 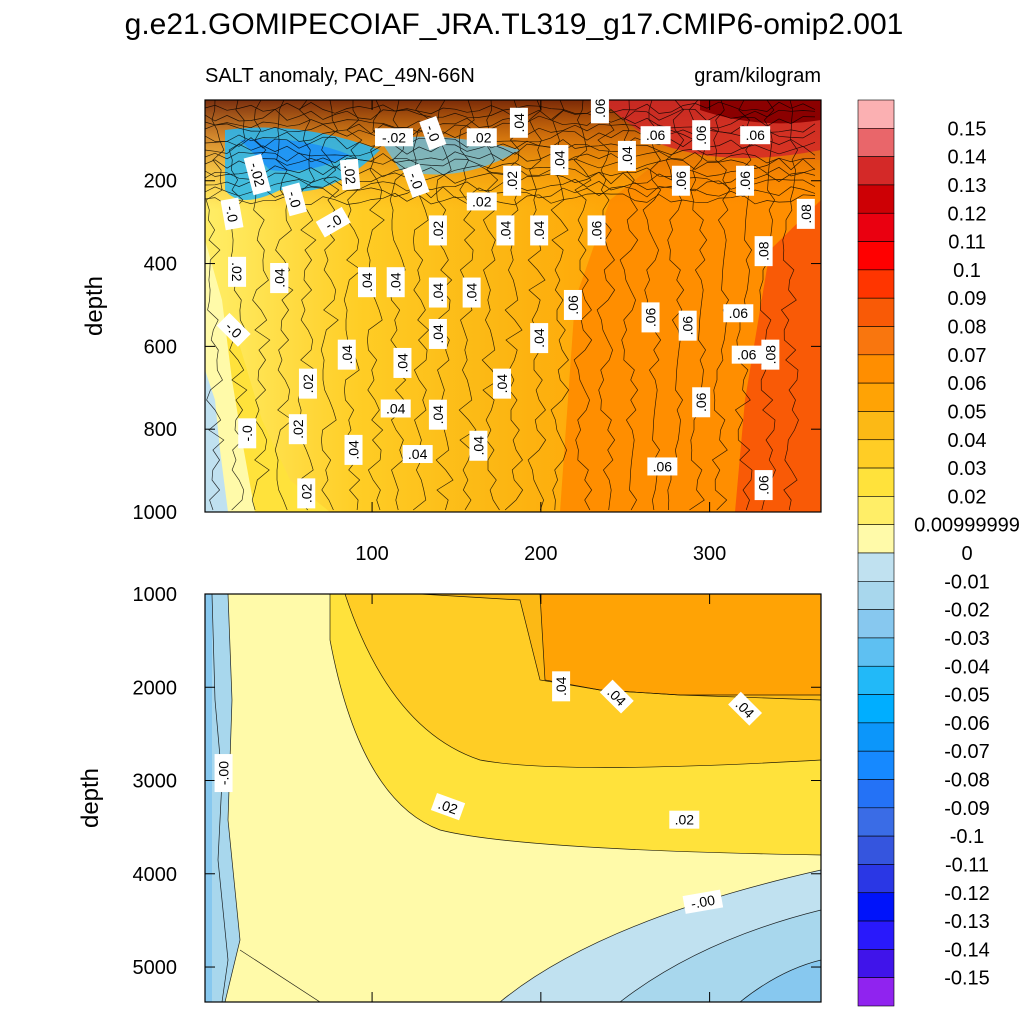 I want to click on upper-region-neg, so click(x=216, y=441).